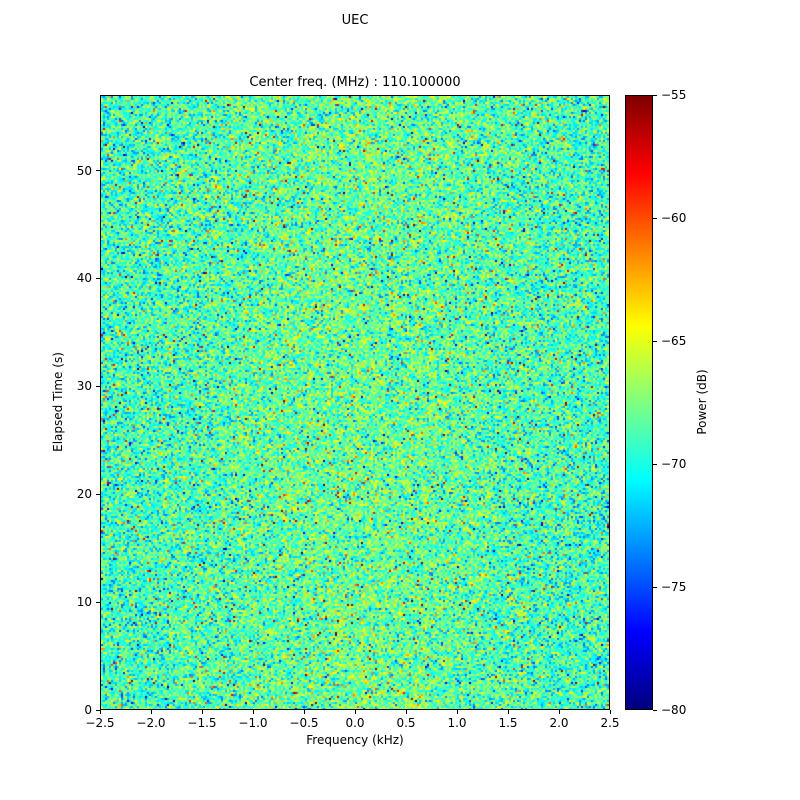 The height and width of the screenshot is (800, 800). Describe the element at coordinates (457, 723) in the screenshot. I see `x-tick-label: 1.0` at that location.